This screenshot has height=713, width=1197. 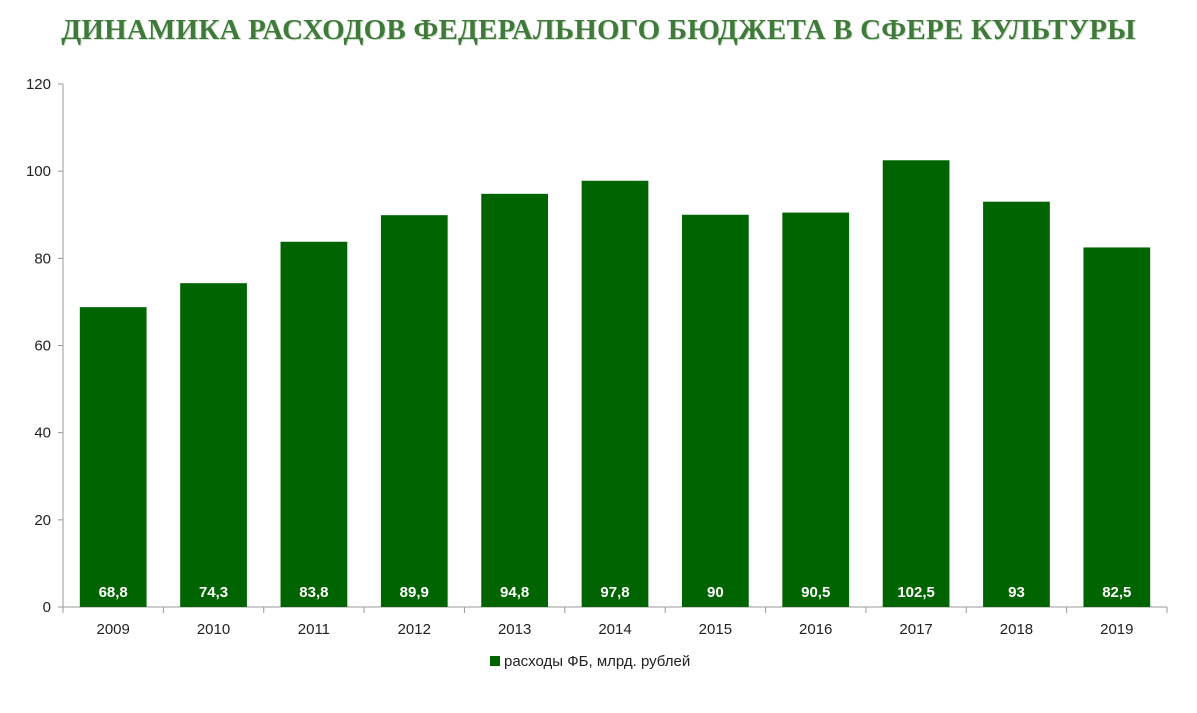 I want to click on bar-data-label: 102,5, so click(x=916, y=592).